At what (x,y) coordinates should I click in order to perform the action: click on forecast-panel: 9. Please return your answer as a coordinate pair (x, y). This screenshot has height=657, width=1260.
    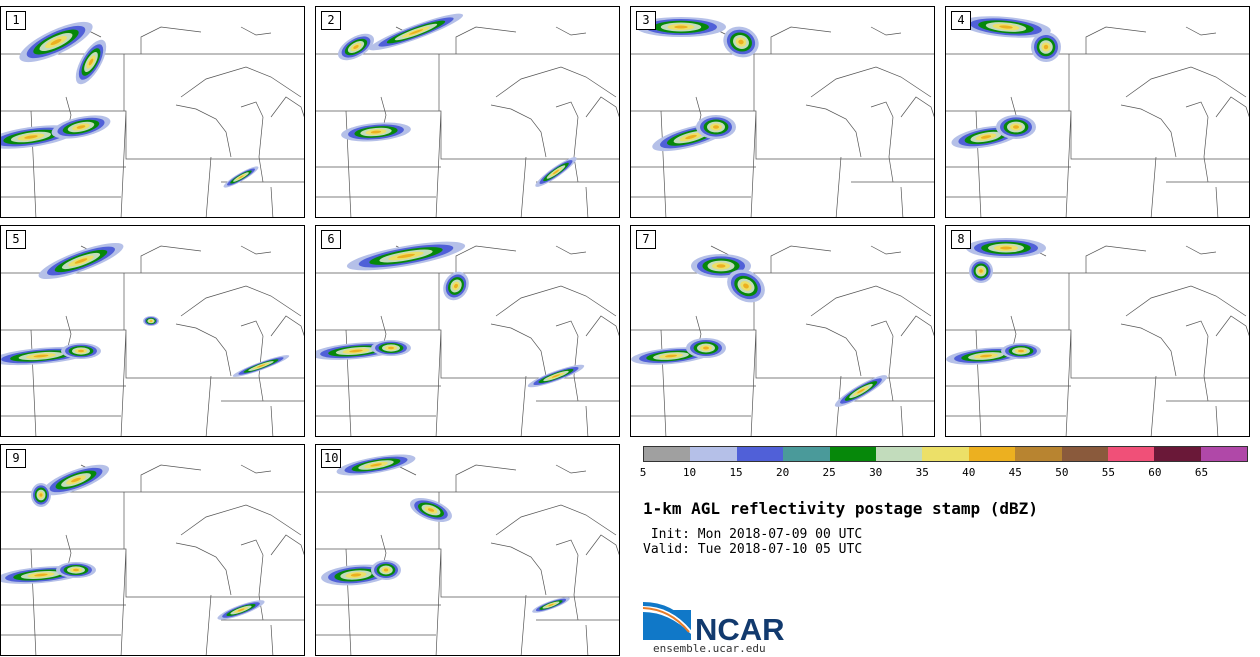
    Looking at the image, I should click on (152, 550).